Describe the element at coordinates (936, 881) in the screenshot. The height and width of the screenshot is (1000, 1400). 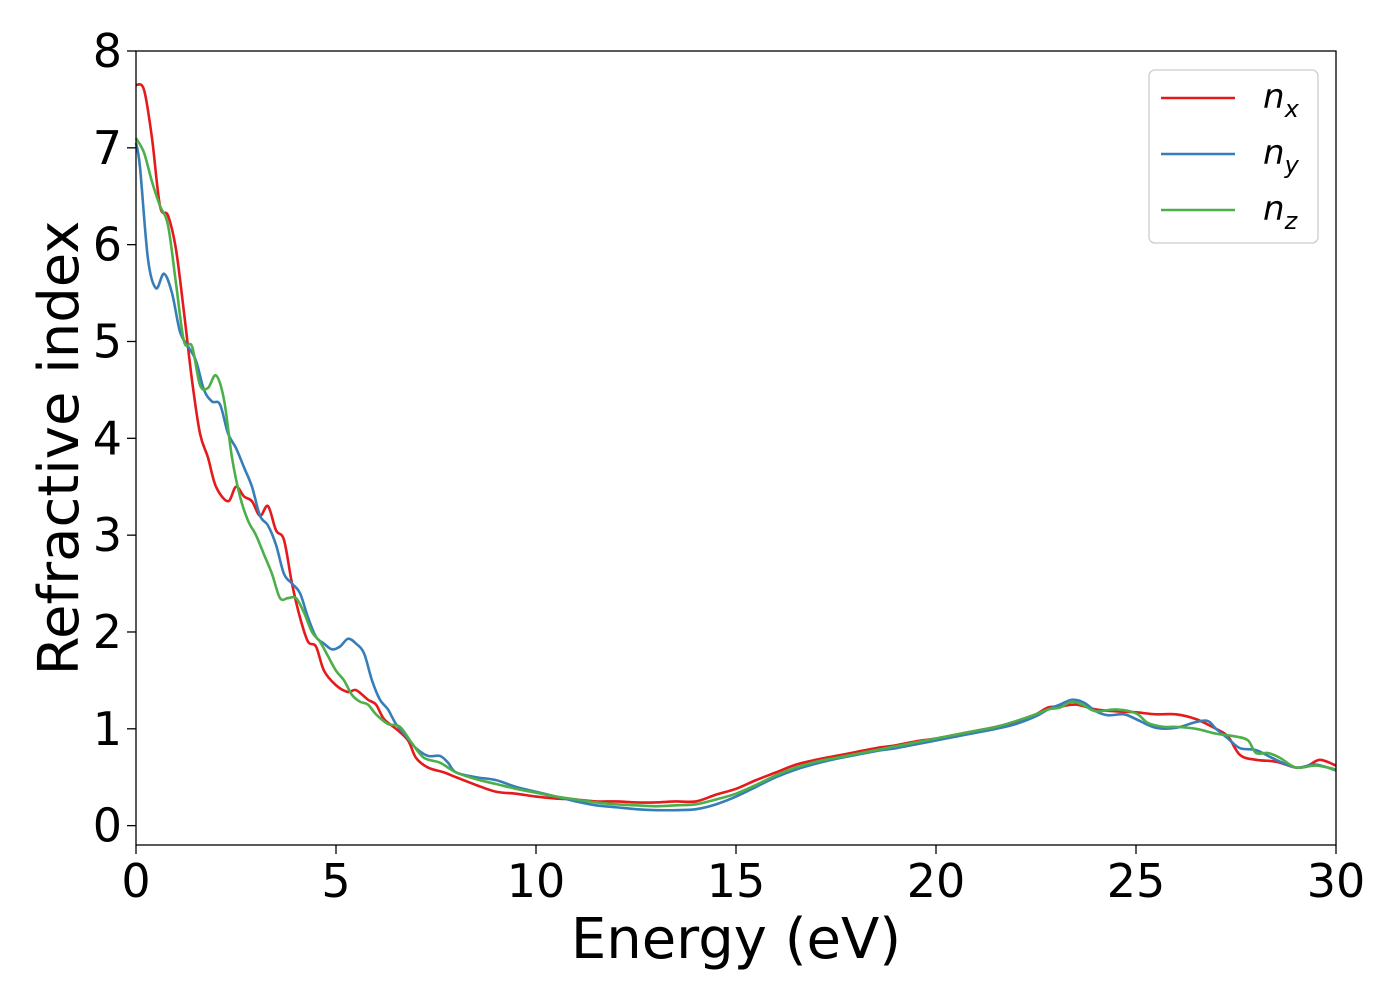
I see `x-tick-label: 20` at that location.